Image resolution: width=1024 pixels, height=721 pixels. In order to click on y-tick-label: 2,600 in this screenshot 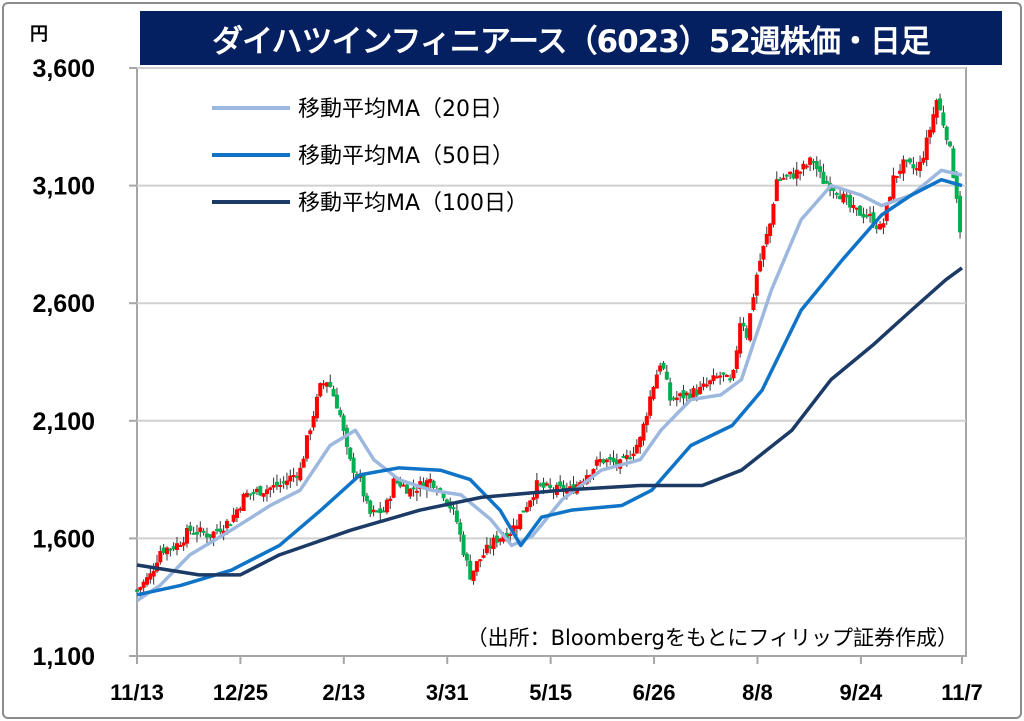, I will do `click(63, 304)`.